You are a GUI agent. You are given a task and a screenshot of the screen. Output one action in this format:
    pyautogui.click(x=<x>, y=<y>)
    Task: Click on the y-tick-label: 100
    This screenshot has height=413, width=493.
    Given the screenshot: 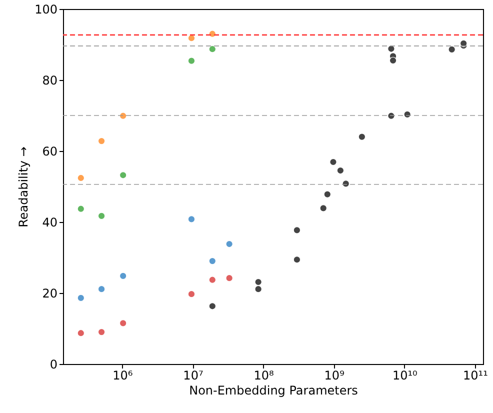 What is the action you would take?
    pyautogui.click(x=46, y=9)
    